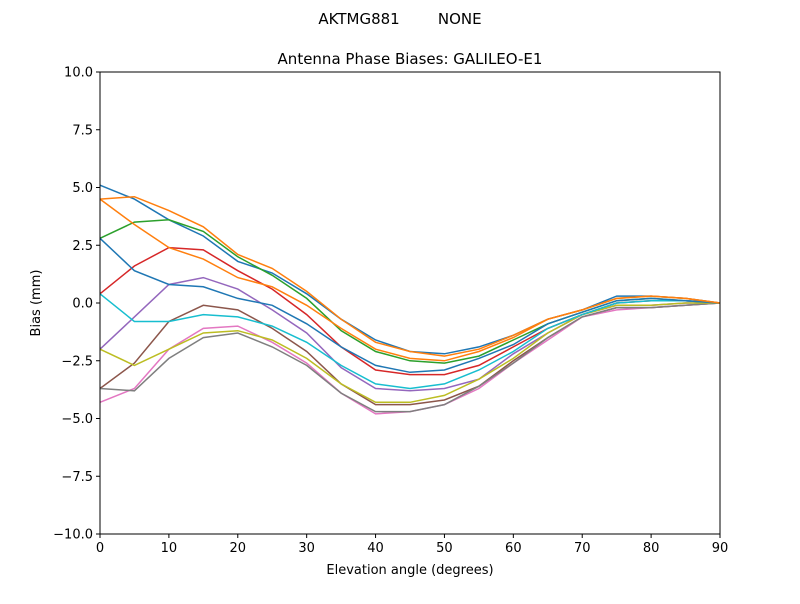 The height and width of the screenshot is (604, 800). What do you see at coordinates (169, 548) in the screenshot?
I see `x-tick-label: 10` at bounding box center [169, 548].